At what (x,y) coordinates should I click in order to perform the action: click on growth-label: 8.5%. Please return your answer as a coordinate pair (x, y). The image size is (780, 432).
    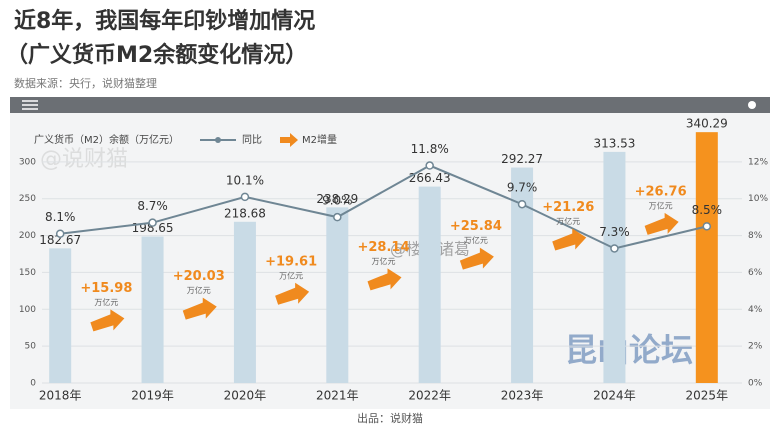
    Looking at the image, I should click on (707, 210).